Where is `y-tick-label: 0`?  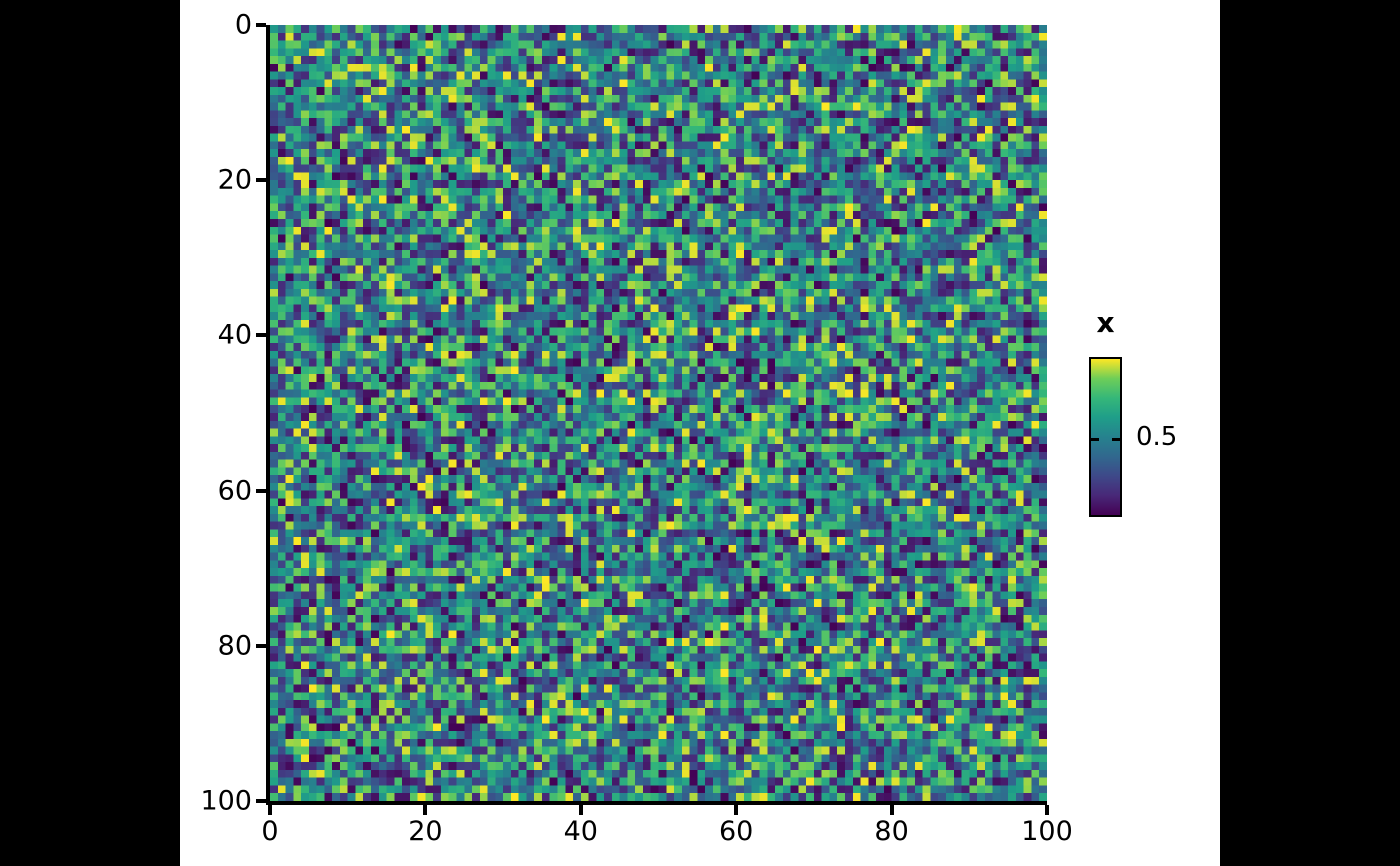 y-tick-label: 0 is located at coordinates (243, 25).